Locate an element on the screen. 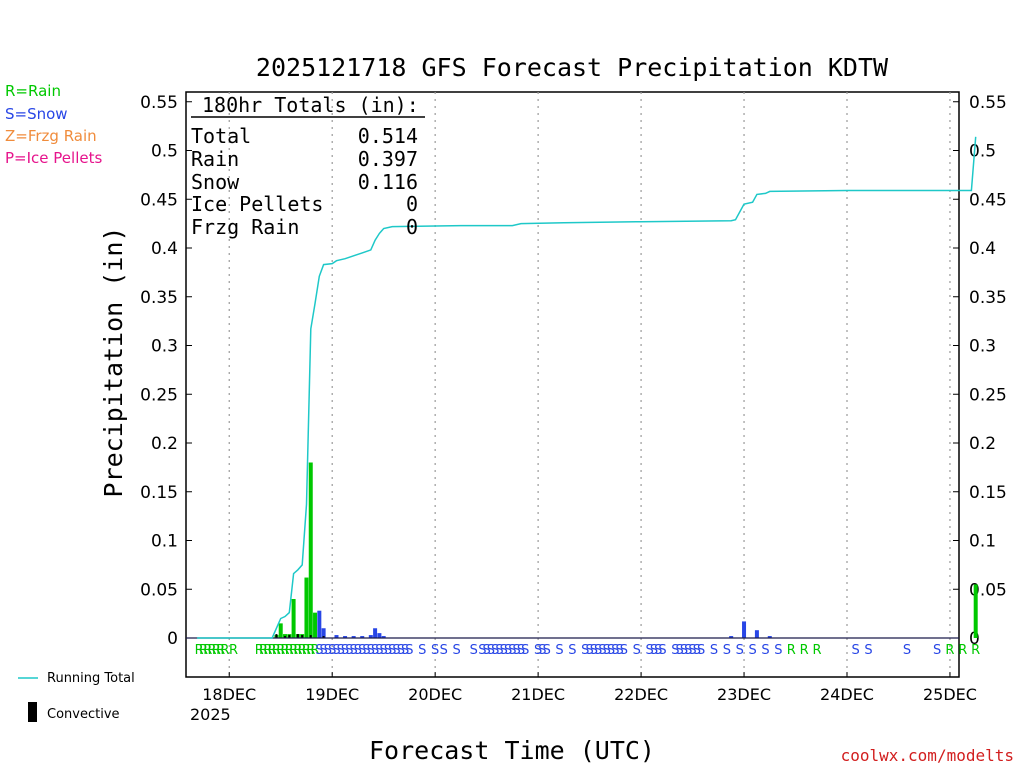  totals-row-value: 0.397 is located at coordinates (388, 159).